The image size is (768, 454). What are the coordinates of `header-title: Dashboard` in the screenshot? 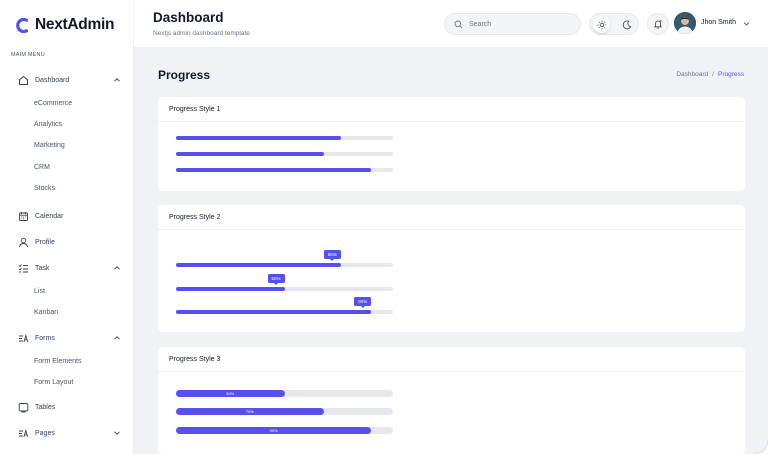 It's located at (188, 17).